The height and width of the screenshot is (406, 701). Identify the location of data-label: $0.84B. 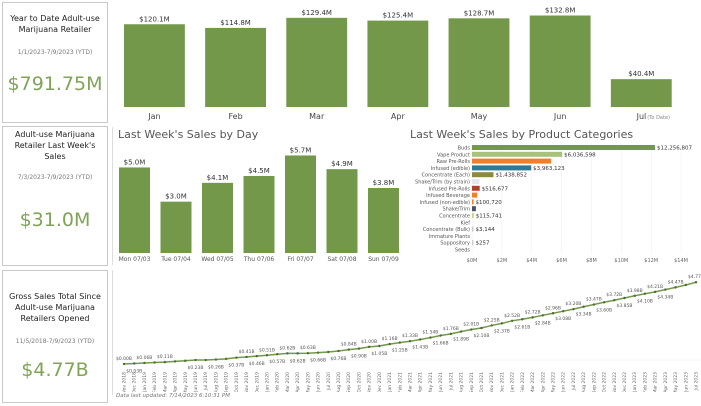
(349, 345).